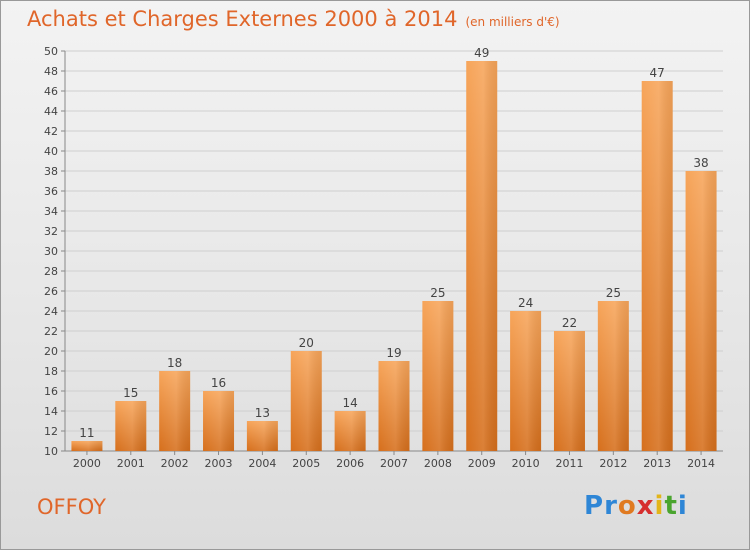  Describe the element at coordinates (657, 463) in the screenshot. I see `x-tick-label: 2013` at that location.